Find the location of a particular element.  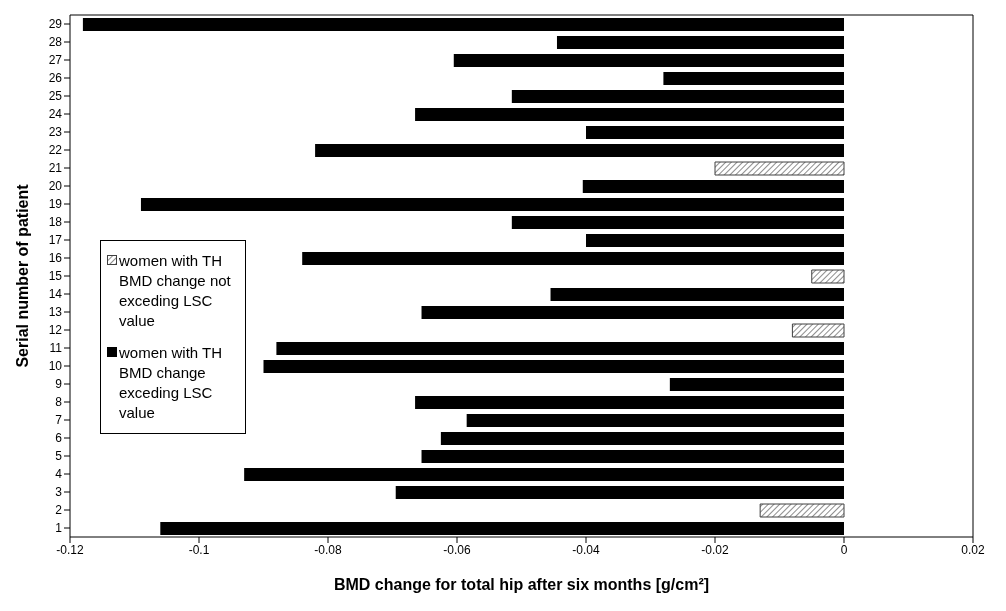

legend-label: women with TH BMD change not exceding LSC value is located at coordinates (175, 291).